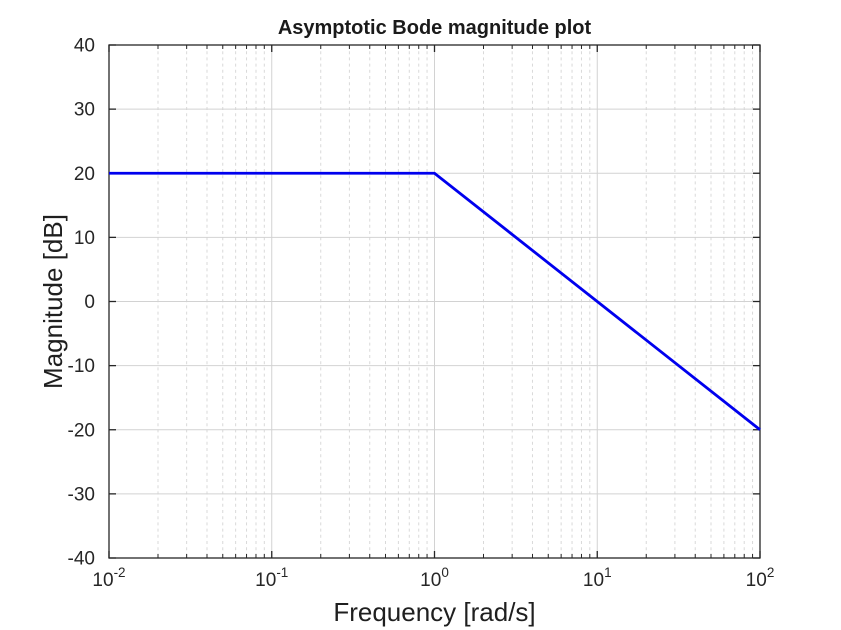  What do you see at coordinates (81, 559) in the screenshot?
I see `y-tick-label: -40` at bounding box center [81, 559].